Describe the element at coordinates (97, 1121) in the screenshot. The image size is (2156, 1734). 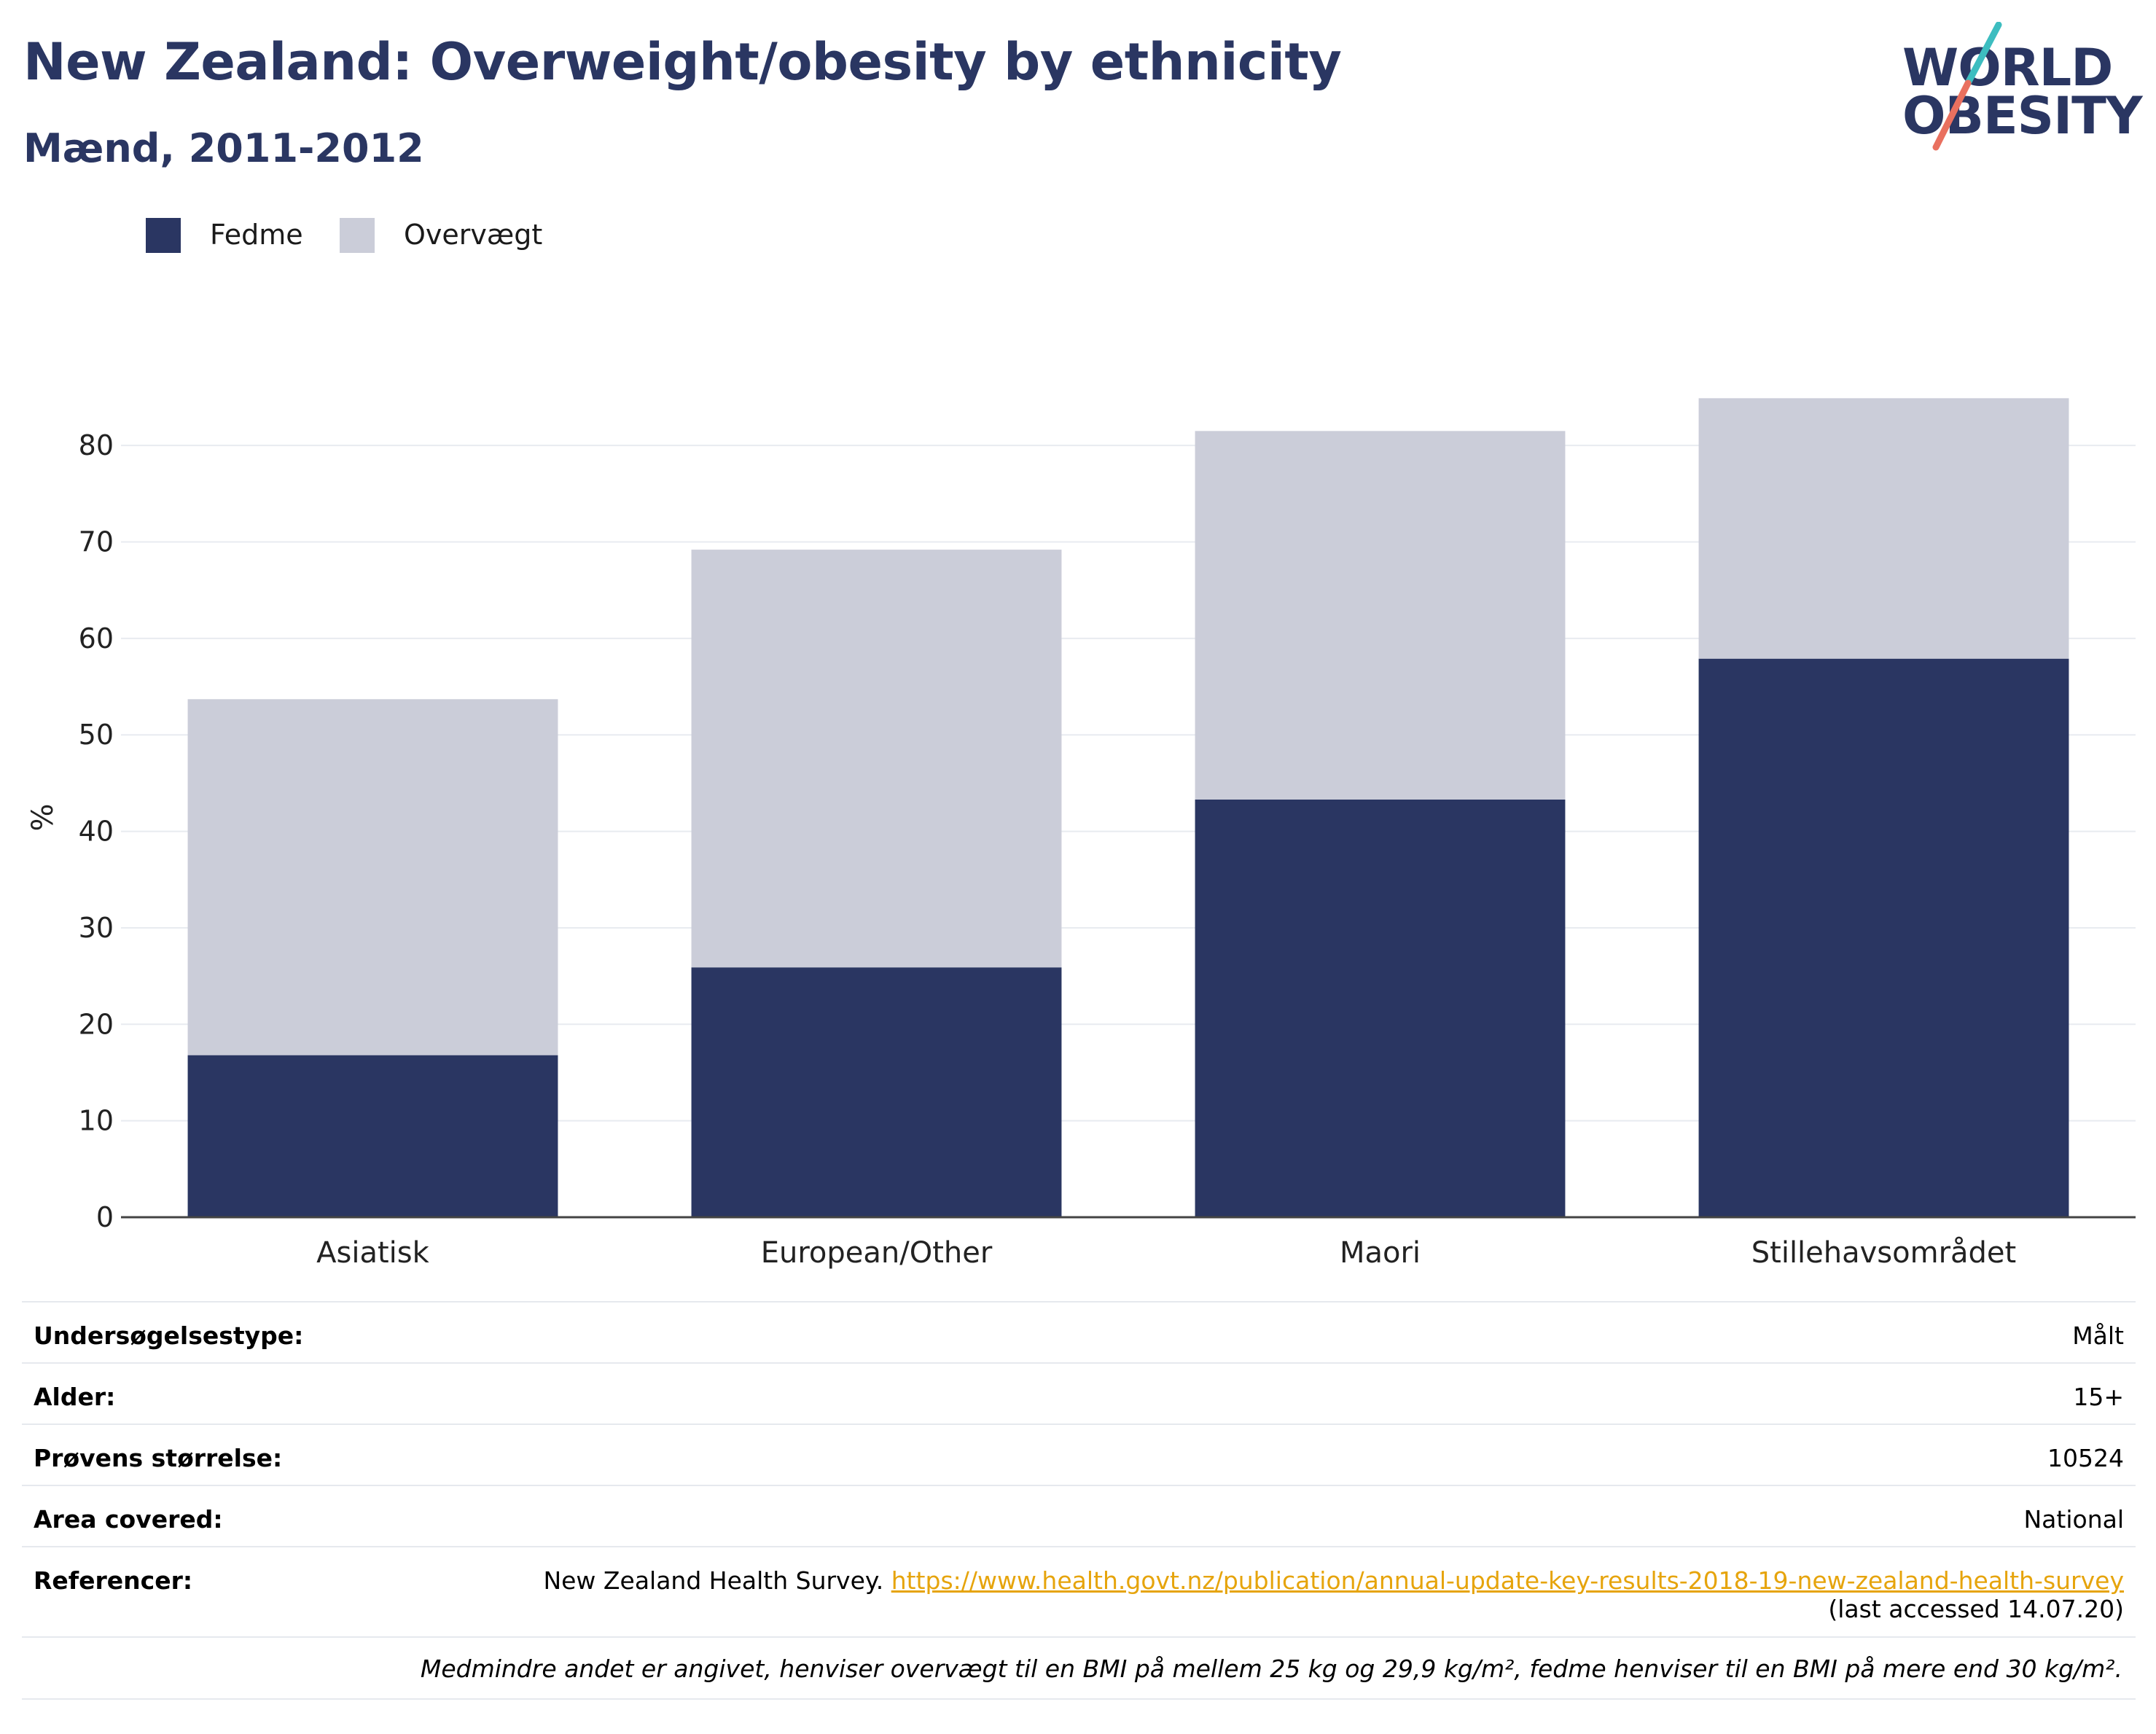
I see `y-tick-label: 10` at that location.